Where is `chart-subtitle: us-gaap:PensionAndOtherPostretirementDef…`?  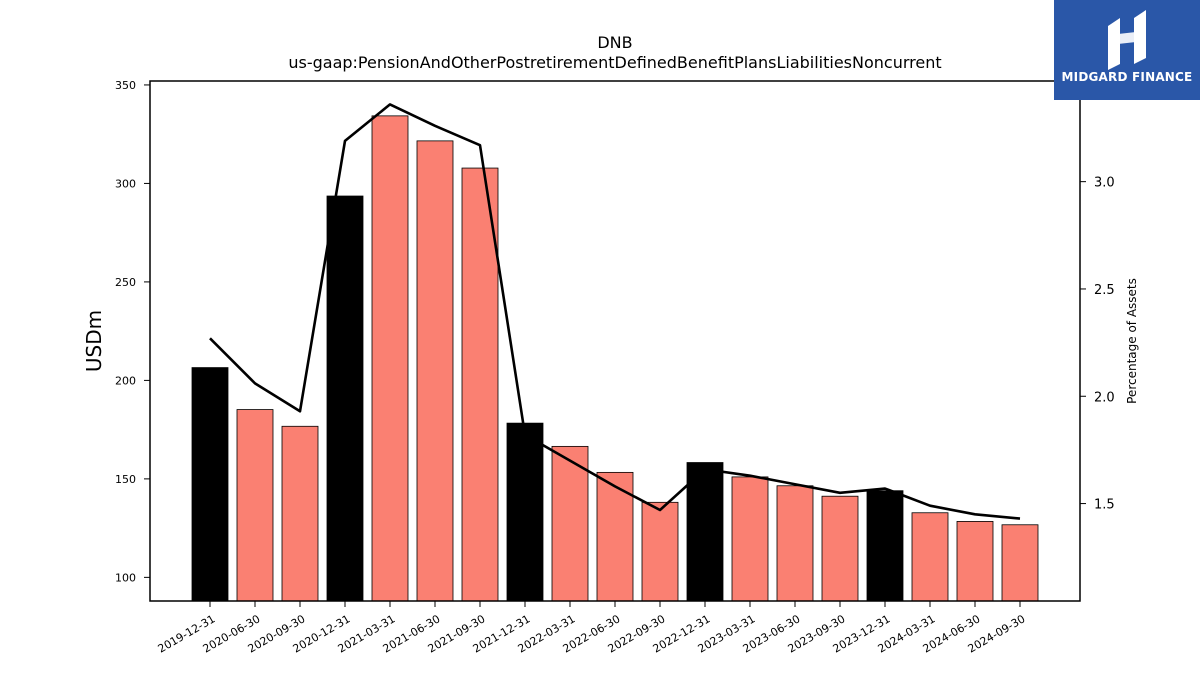 chart-subtitle: us-gaap:PensionAndOtherPostretirementDef… is located at coordinates (614, 62).